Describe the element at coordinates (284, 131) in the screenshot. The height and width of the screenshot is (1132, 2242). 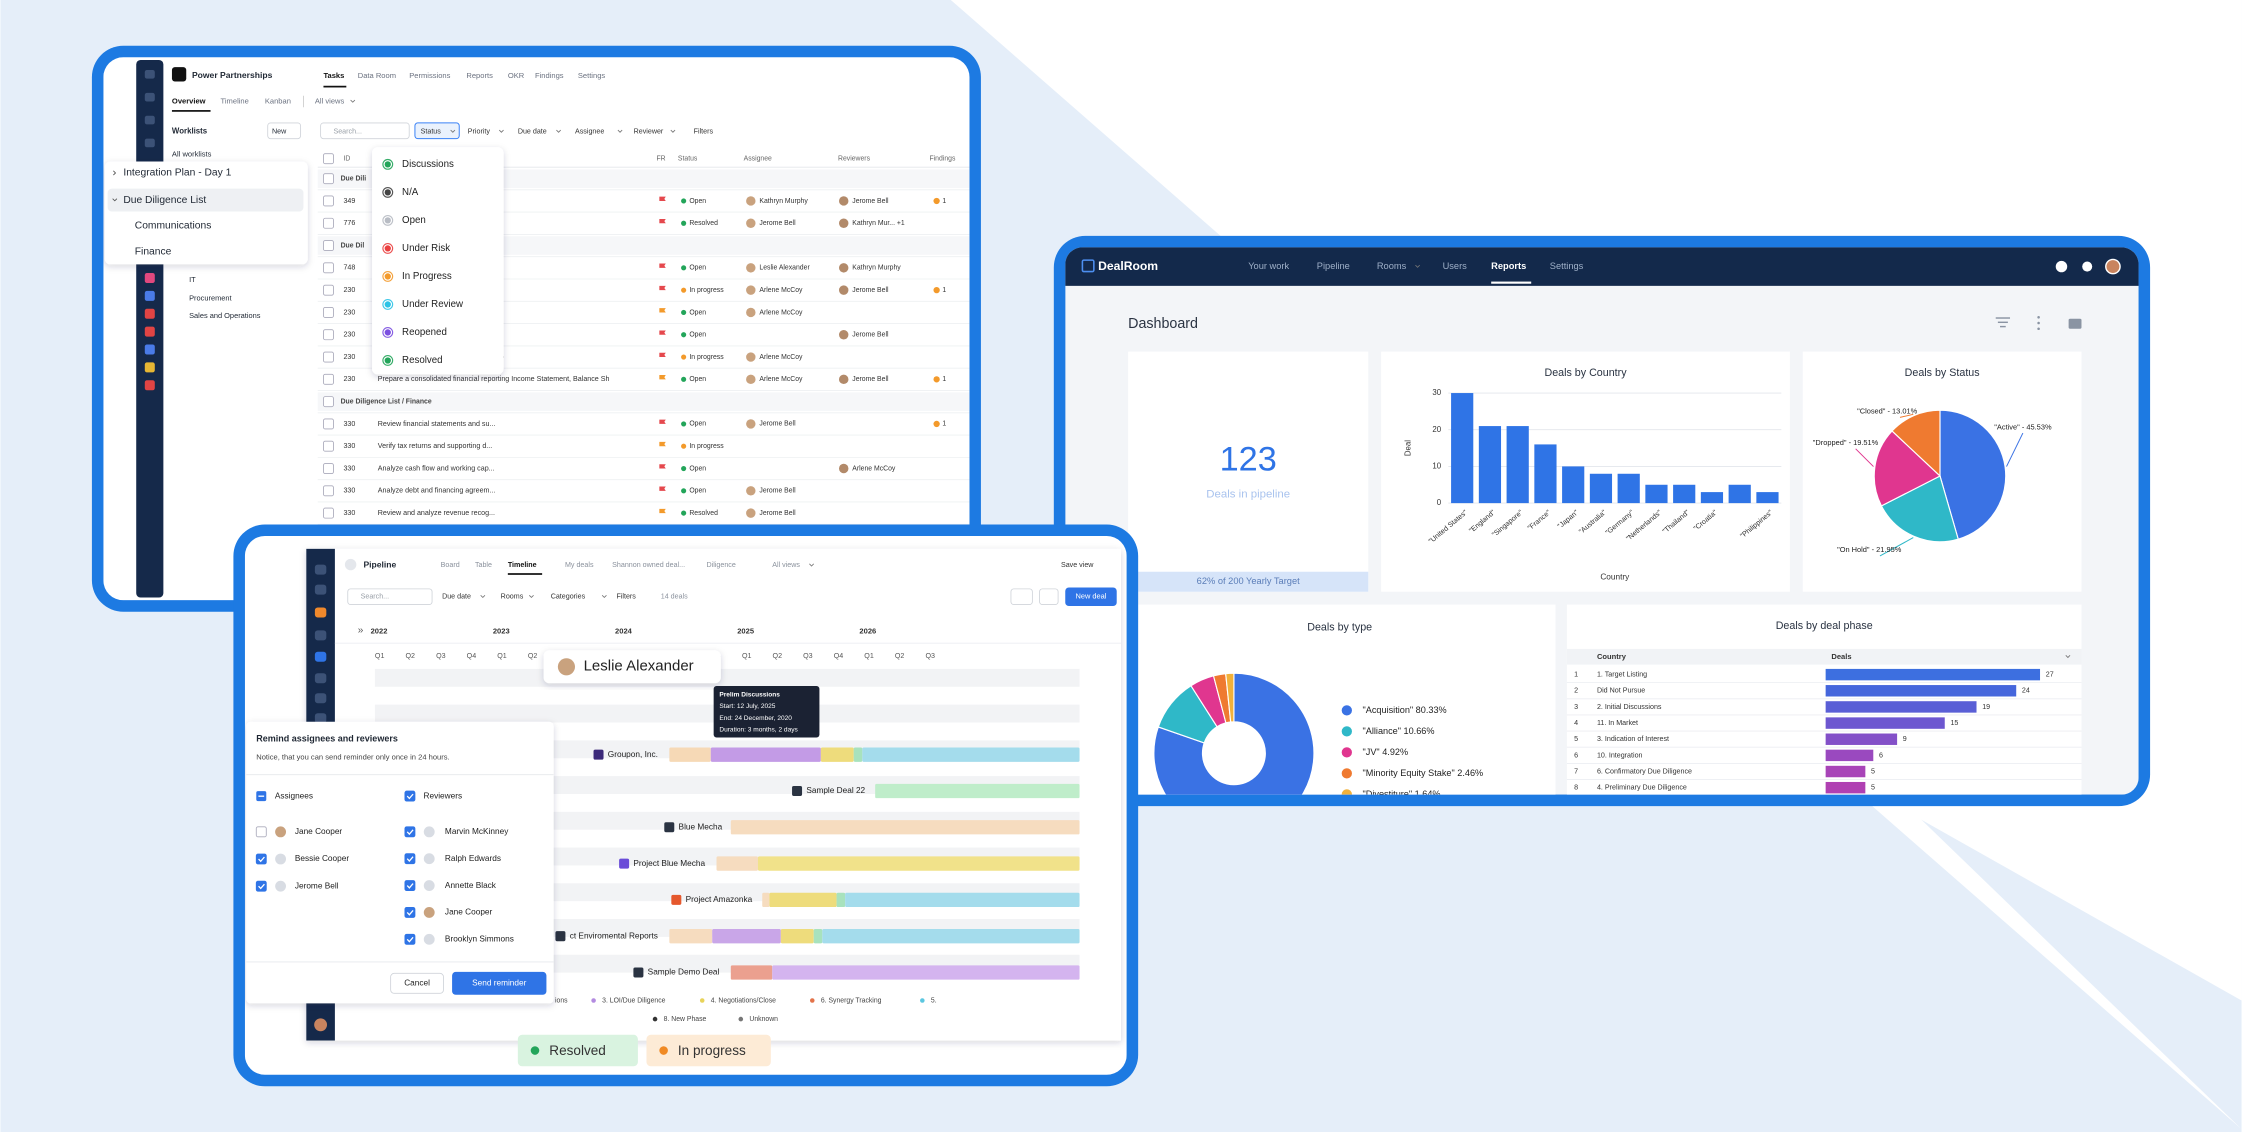
I see `new-button` at that location.